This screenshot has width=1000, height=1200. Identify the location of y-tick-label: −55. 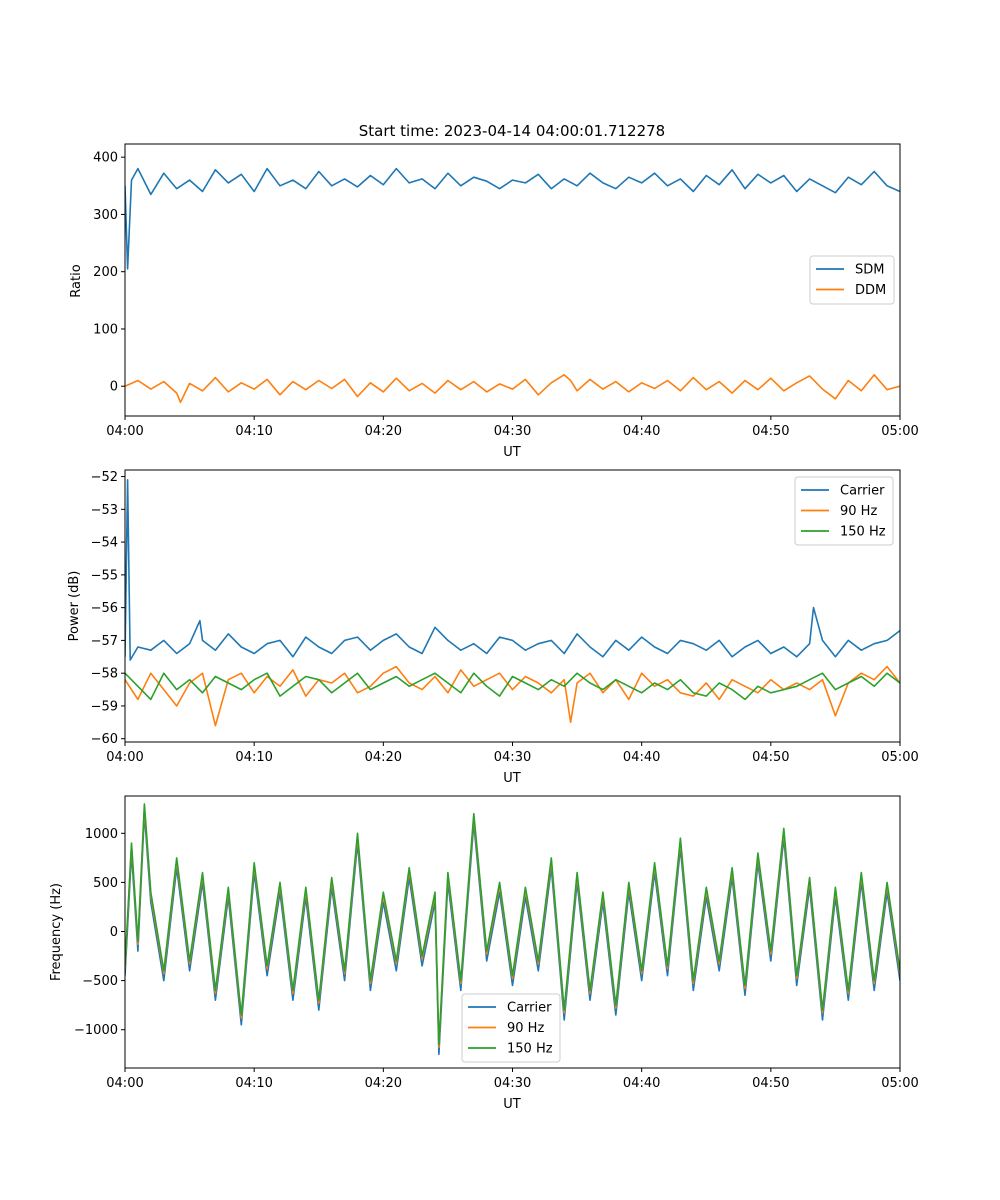
(104, 575).